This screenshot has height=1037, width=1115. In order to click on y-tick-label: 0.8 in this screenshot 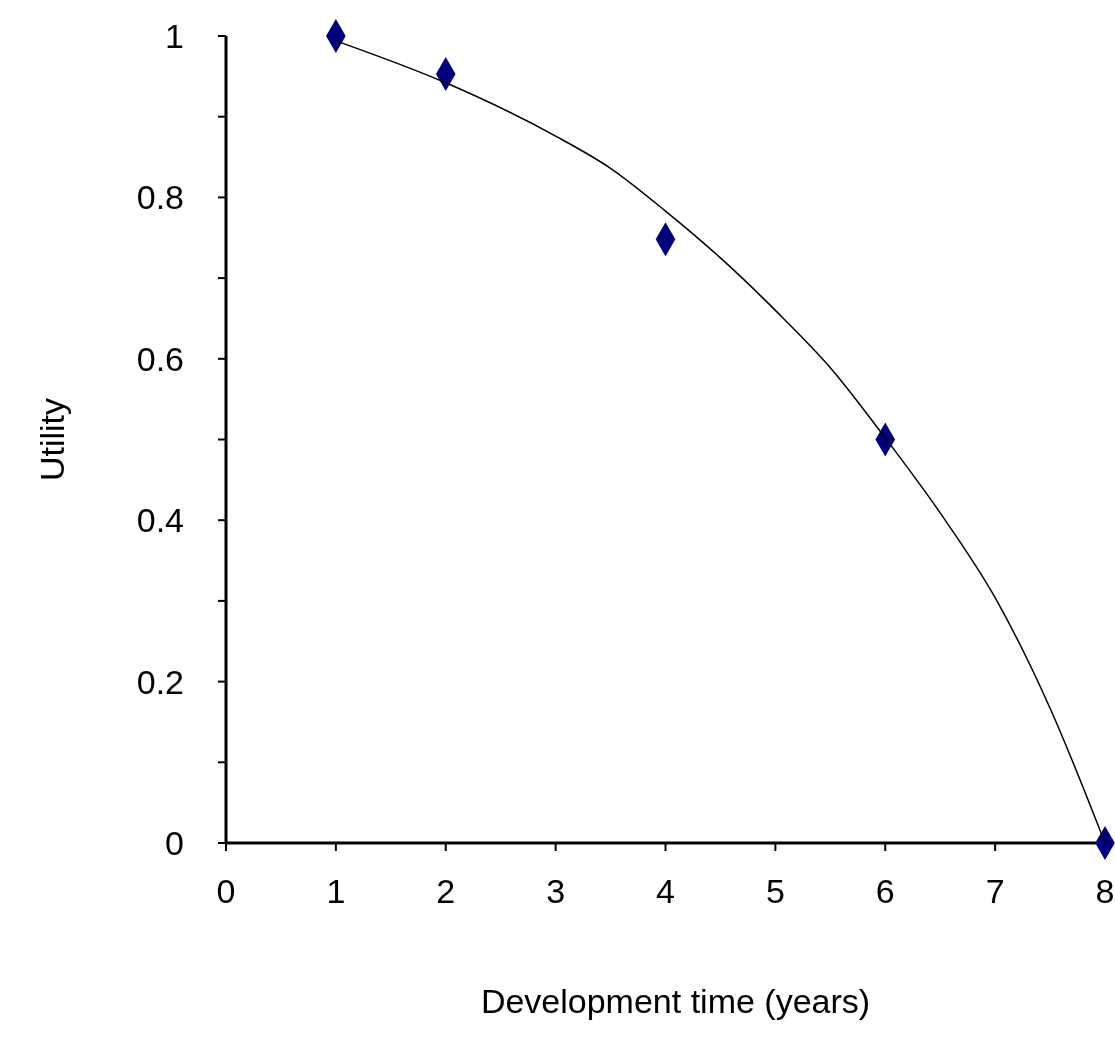, I will do `click(160, 197)`.